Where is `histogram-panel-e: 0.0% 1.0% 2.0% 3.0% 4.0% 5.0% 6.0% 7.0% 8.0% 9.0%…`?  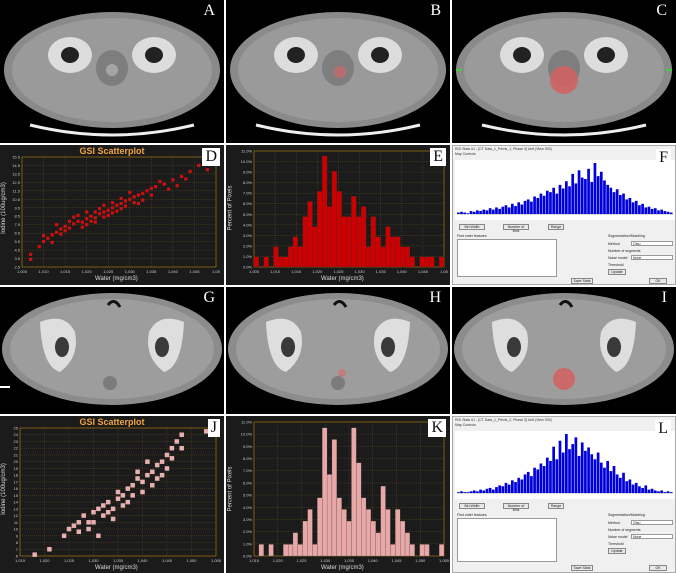
histogram-panel-e: 0.0% 1.0% 2.0% 3.0% 4.0% 5.0% 6.0% 7.0% 8.0% 9.0%… is located at coordinates (338, 215).